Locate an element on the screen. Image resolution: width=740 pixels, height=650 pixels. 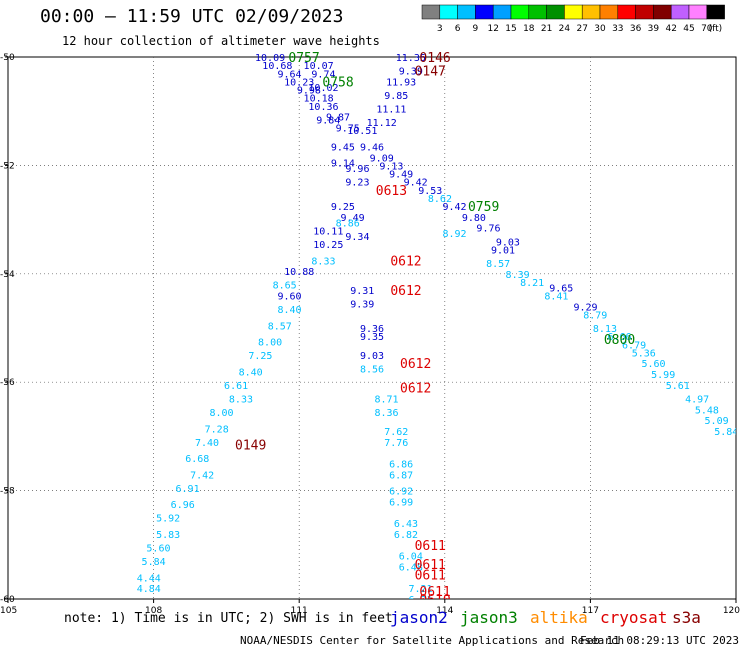
swh-value-label: 11.12 is located at coordinates (382, 123).